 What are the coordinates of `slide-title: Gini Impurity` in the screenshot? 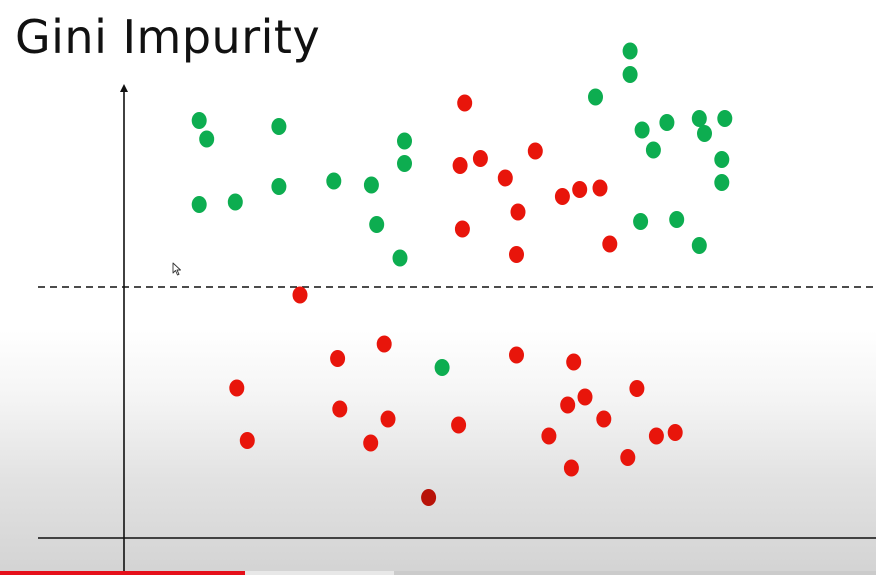 It's located at (168, 37).